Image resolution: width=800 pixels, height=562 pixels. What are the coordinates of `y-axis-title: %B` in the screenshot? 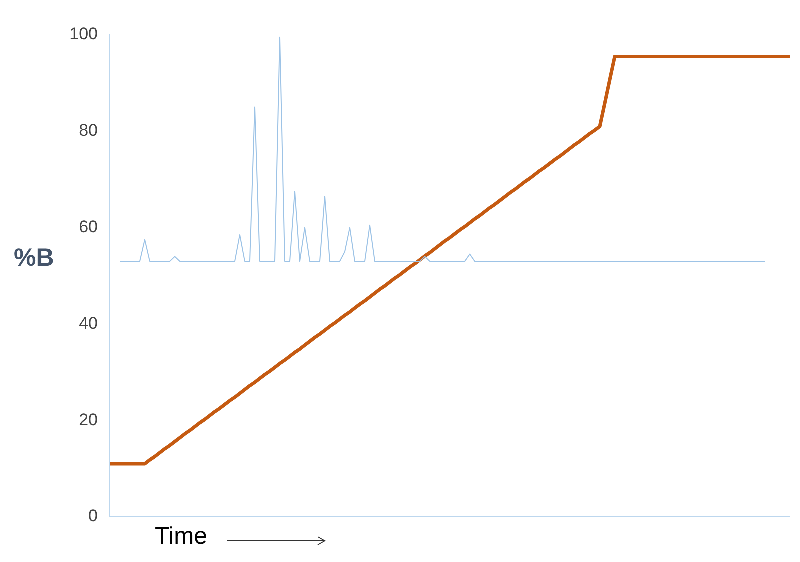 It's located at (34, 258).